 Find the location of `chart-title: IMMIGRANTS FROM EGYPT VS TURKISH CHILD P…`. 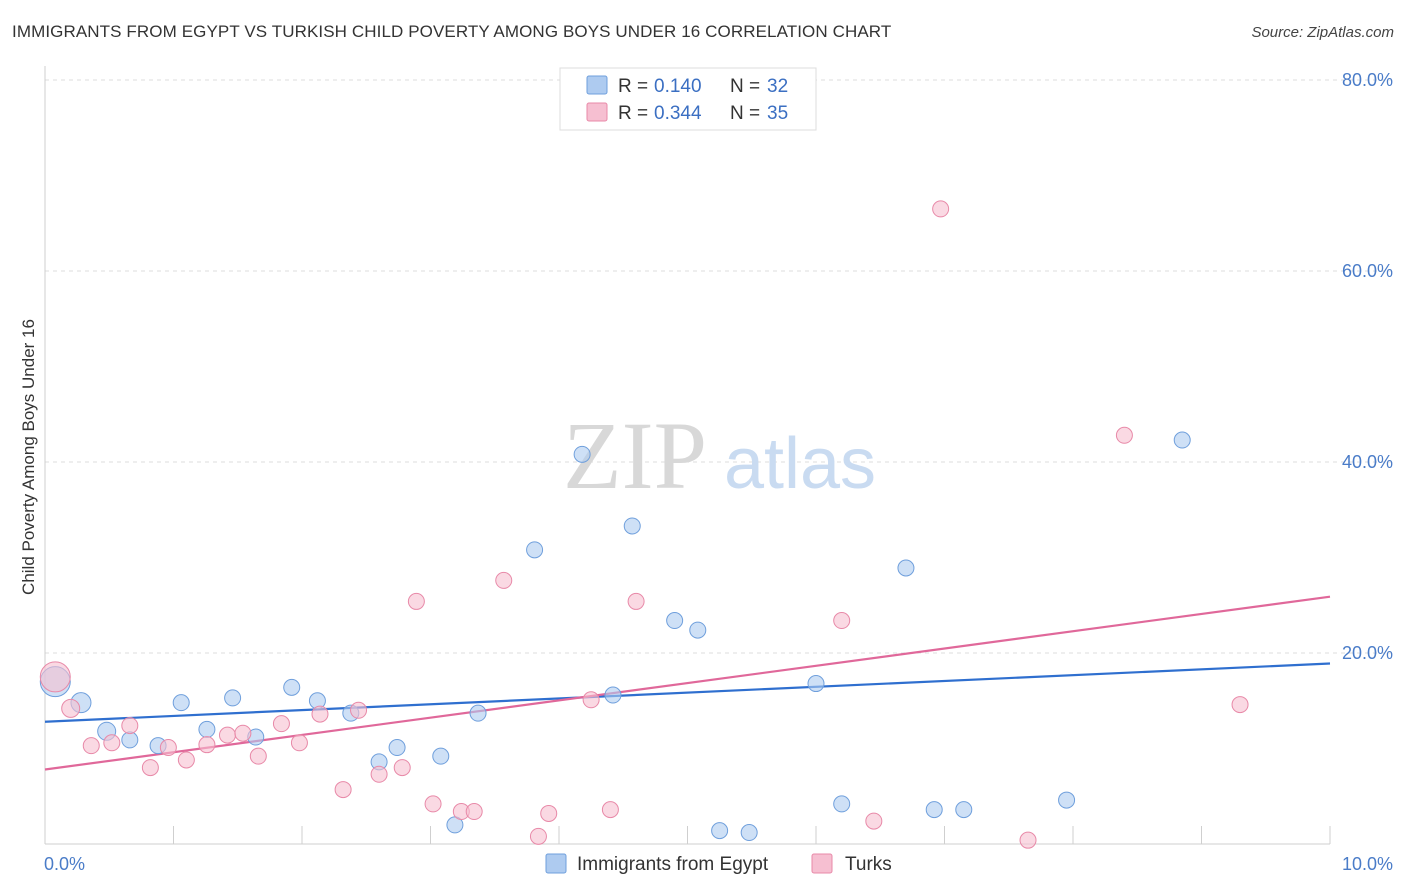

chart-title: IMMIGRANTS FROM EGYPT VS TURKISH CHILD P… is located at coordinates (452, 31).